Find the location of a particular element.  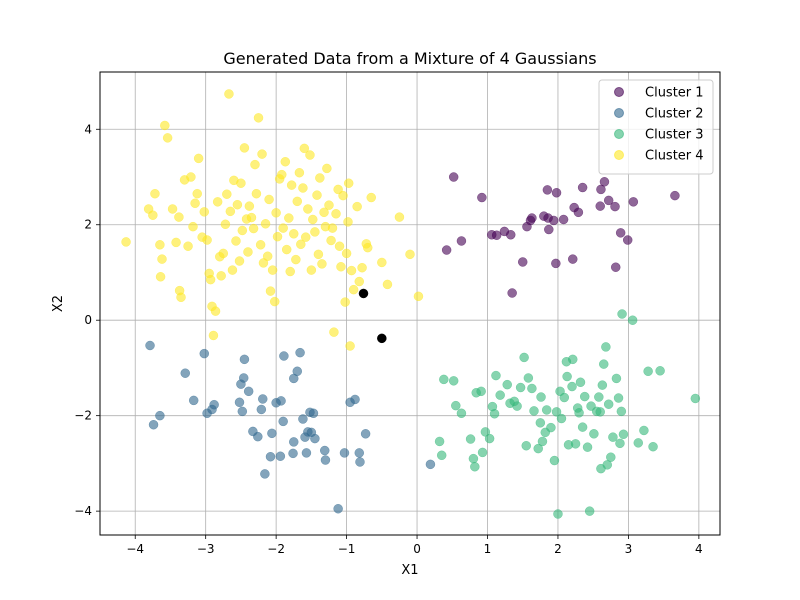

legend-marker is located at coordinates (619, 92).